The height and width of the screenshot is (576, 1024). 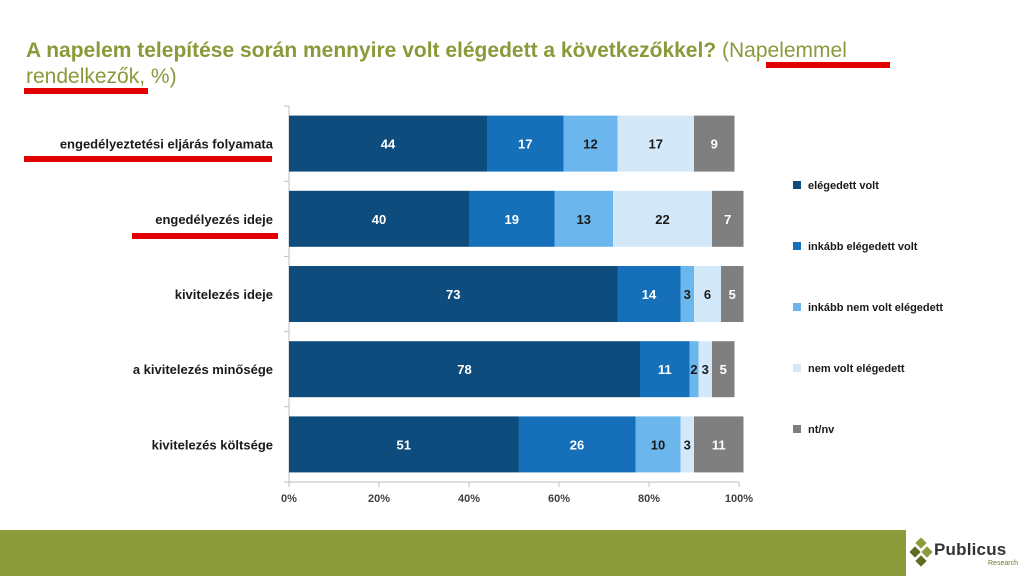 What do you see at coordinates (212, 444) in the screenshot?
I see `category-label: kivitelezés költsége` at bounding box center [212, 444].